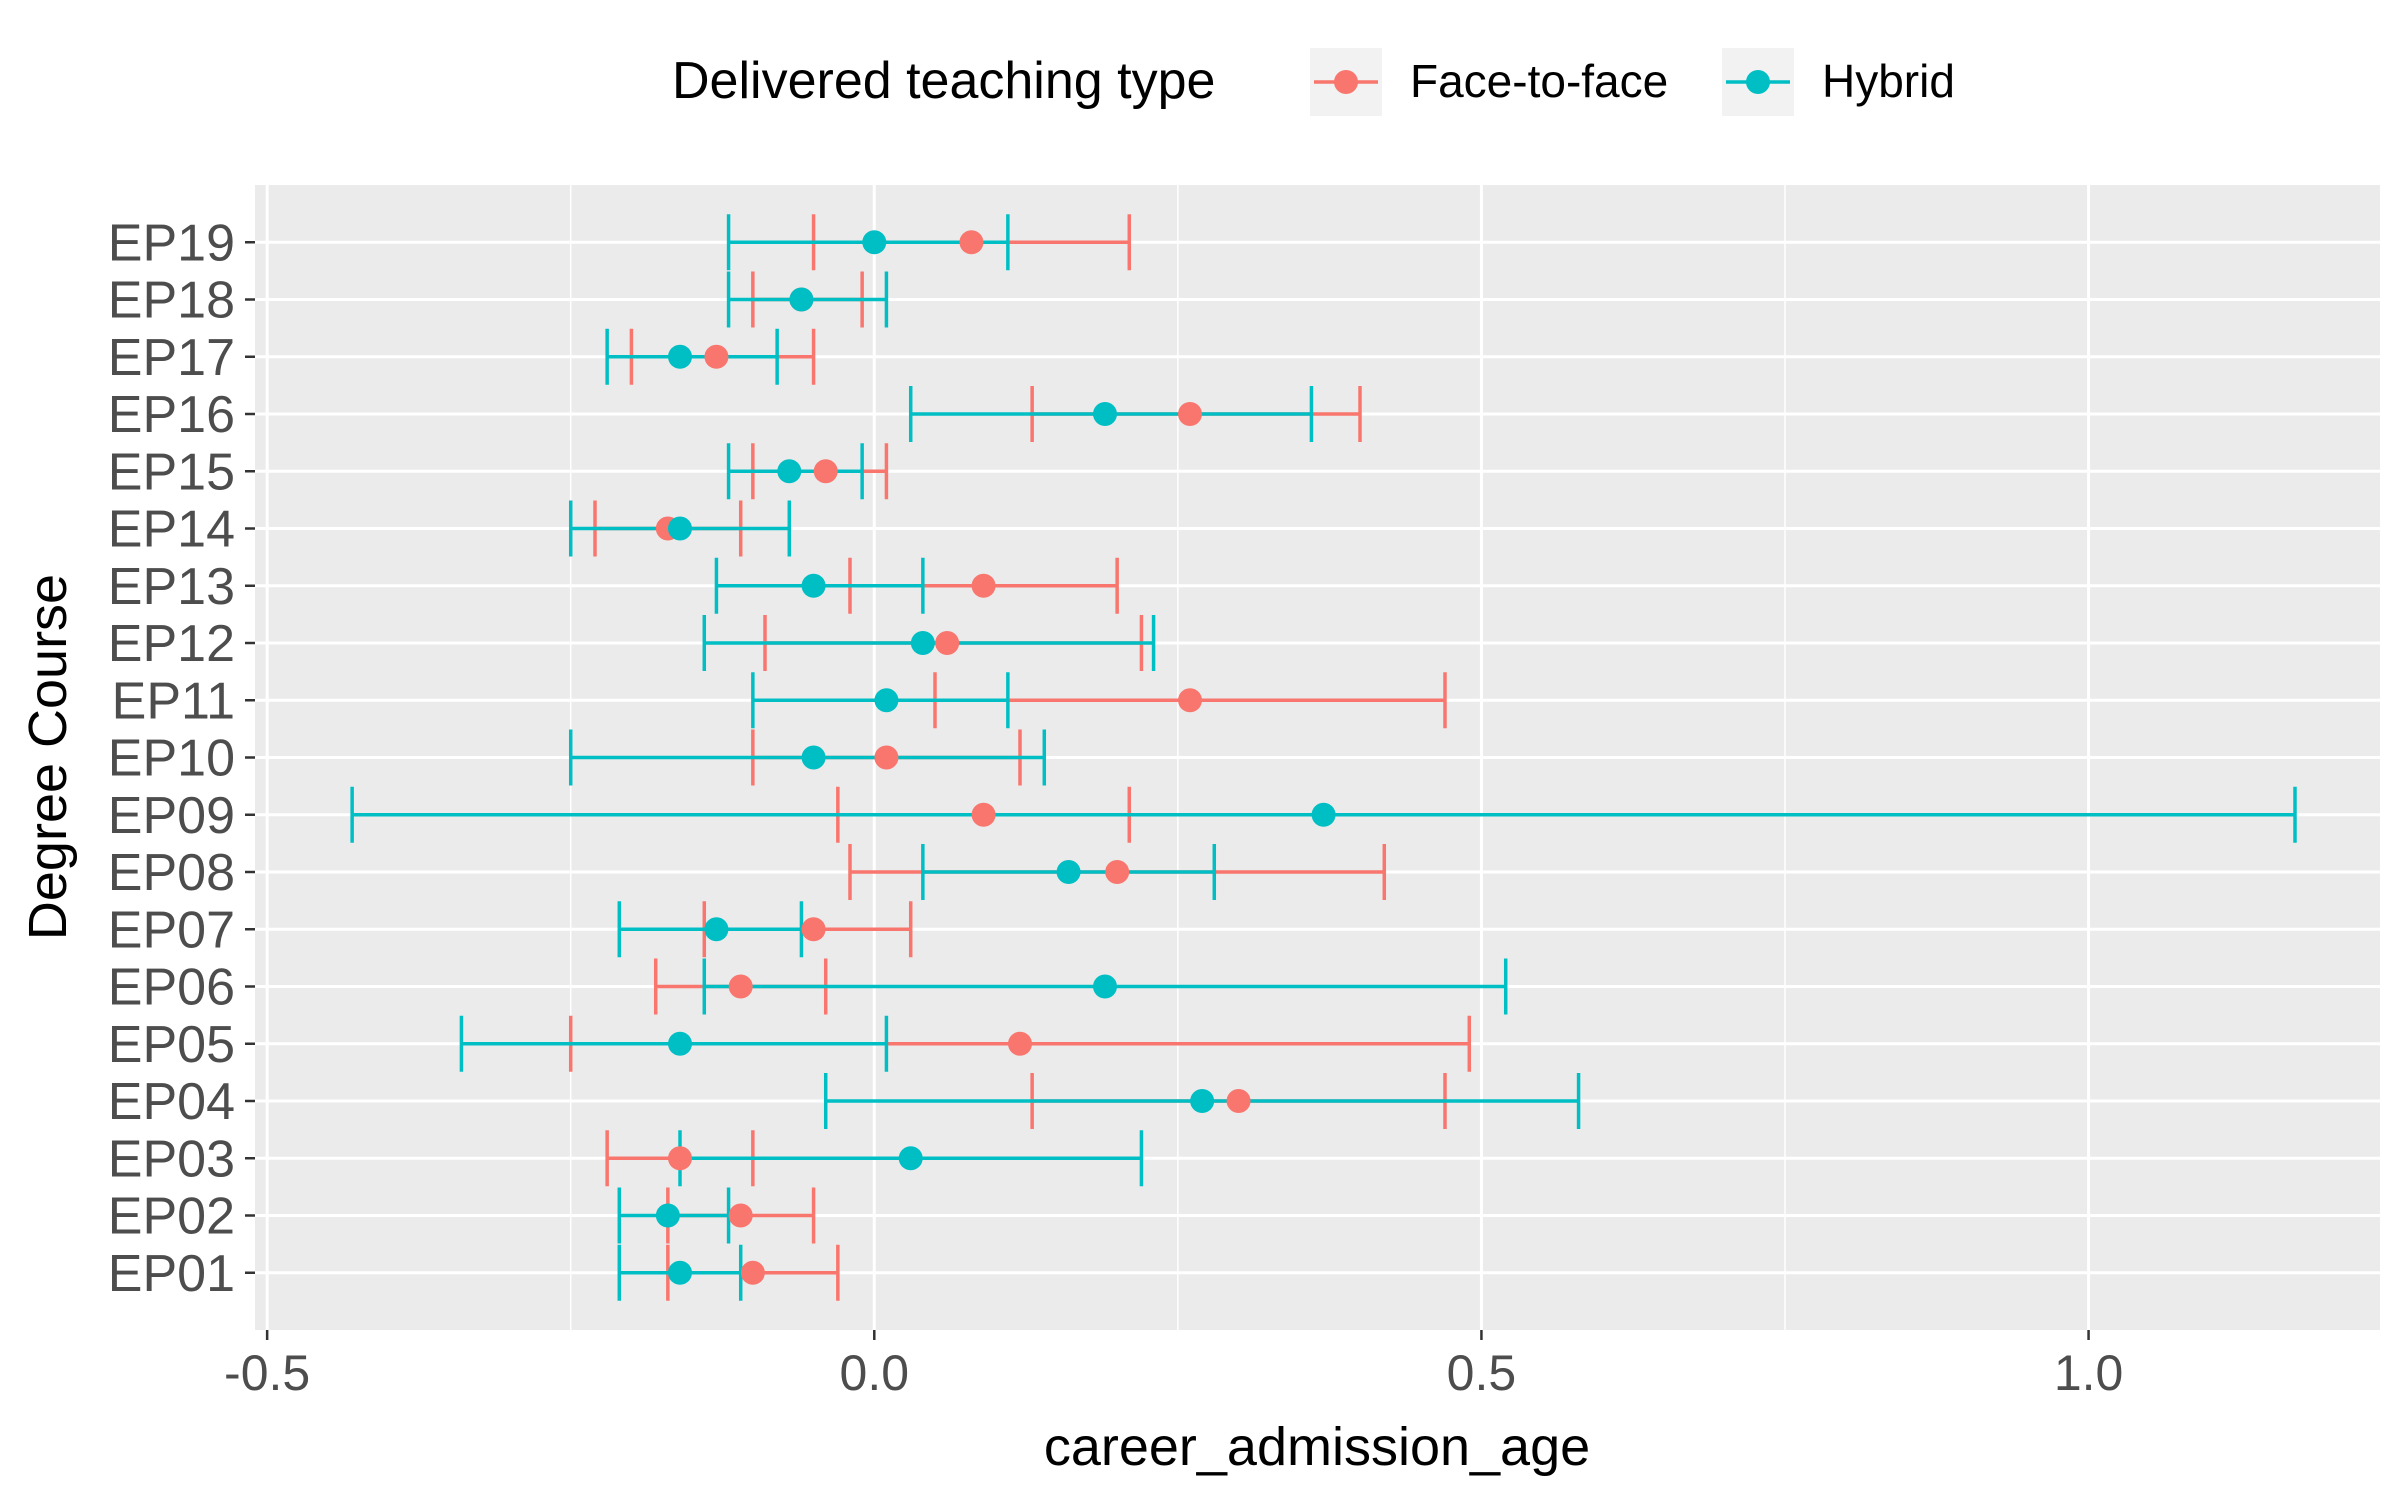 The image size is (2400, 1500). I want to click on x-tick-label: 0.5, so click(1482, 1373).